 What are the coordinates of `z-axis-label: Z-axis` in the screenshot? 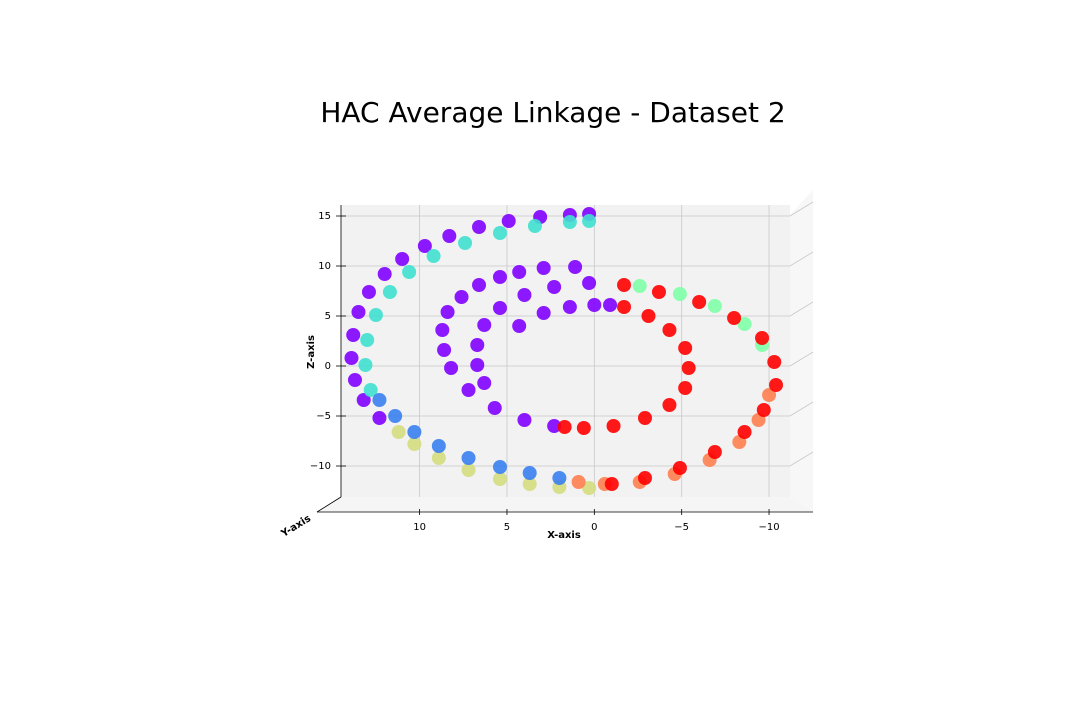 It's located at (311, 352).